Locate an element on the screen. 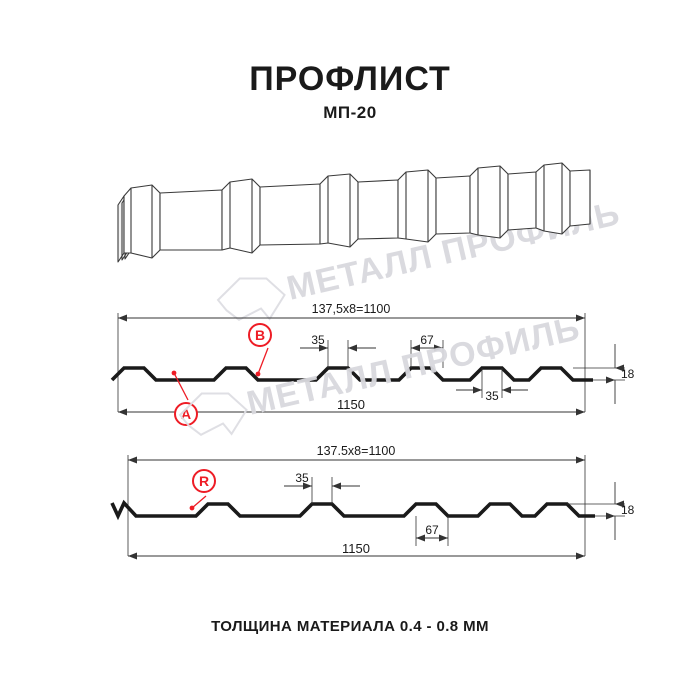 The image size is (700, 700). dim-label-1150-a: 1150 is located at coordinates (351, 404).